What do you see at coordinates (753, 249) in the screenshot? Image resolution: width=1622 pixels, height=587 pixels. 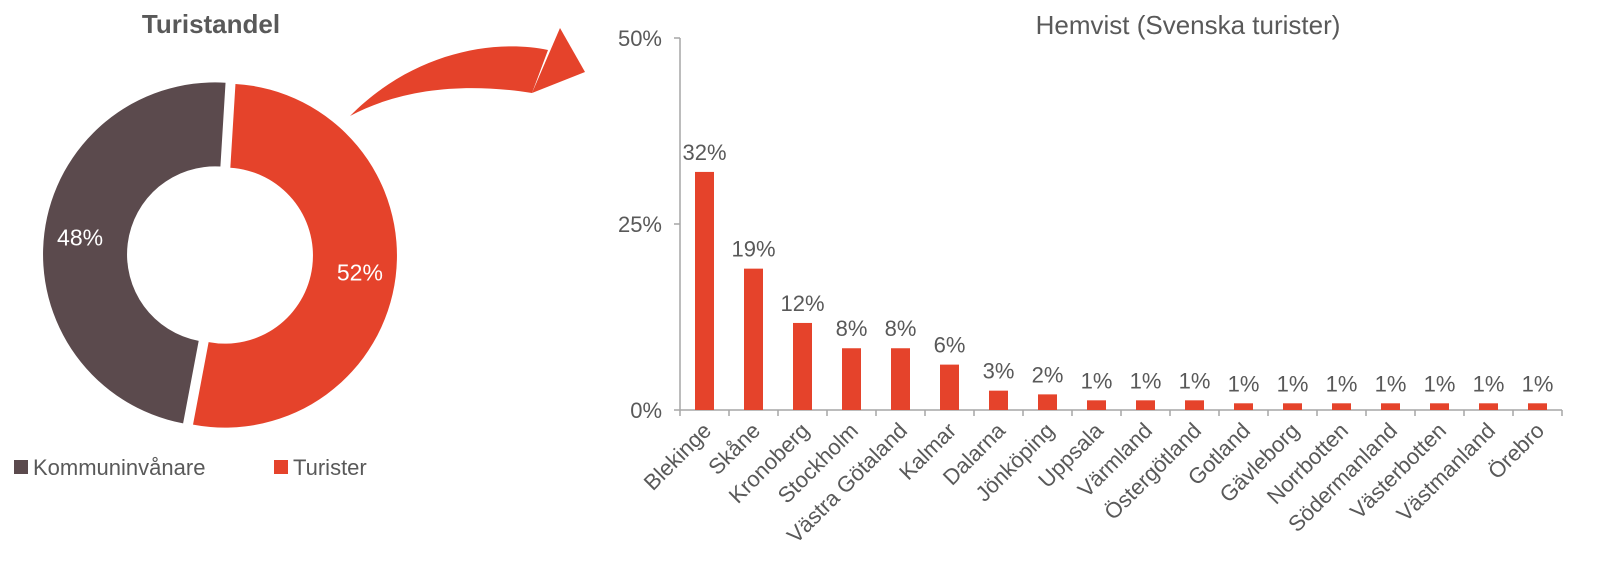 I see `data-label-skane: 19%` at bounding box center [753, 249].